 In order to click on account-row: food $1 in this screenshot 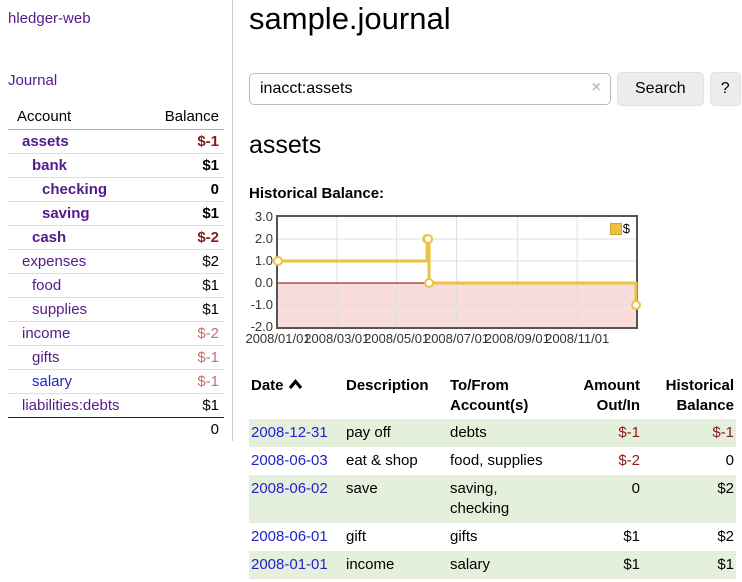, I will do `click(116, 285)`.